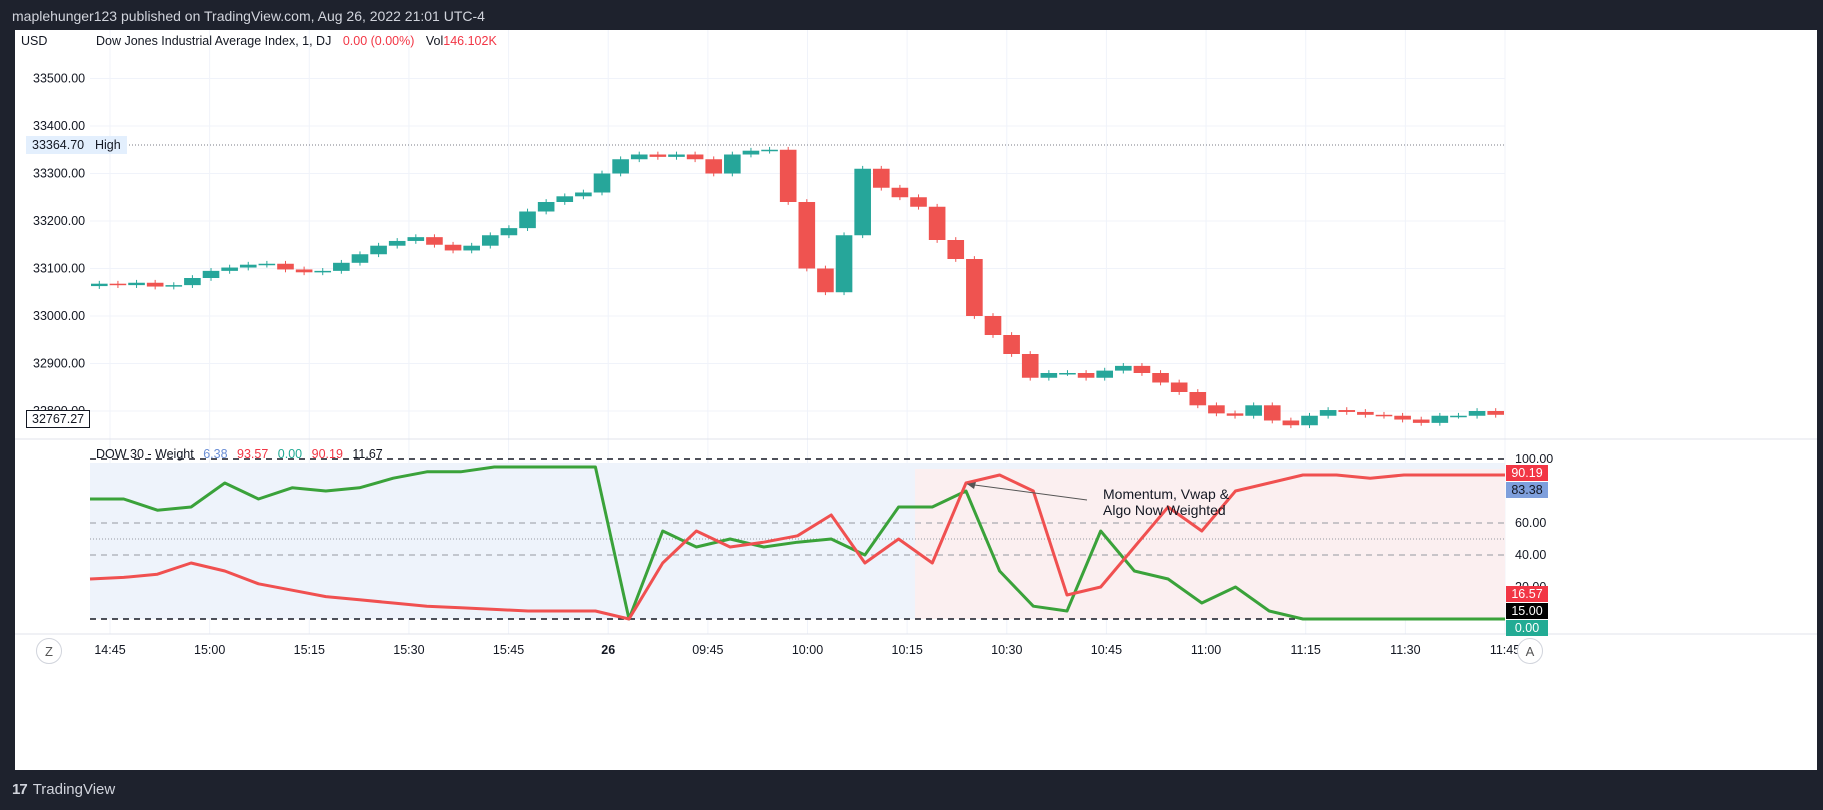 This screenshot has width=1823, height=810. What do you see at coordinates (1006, 650) in the screenshot?
I see `time-tick-label: 10:30` at bounding box center [1006, 650].